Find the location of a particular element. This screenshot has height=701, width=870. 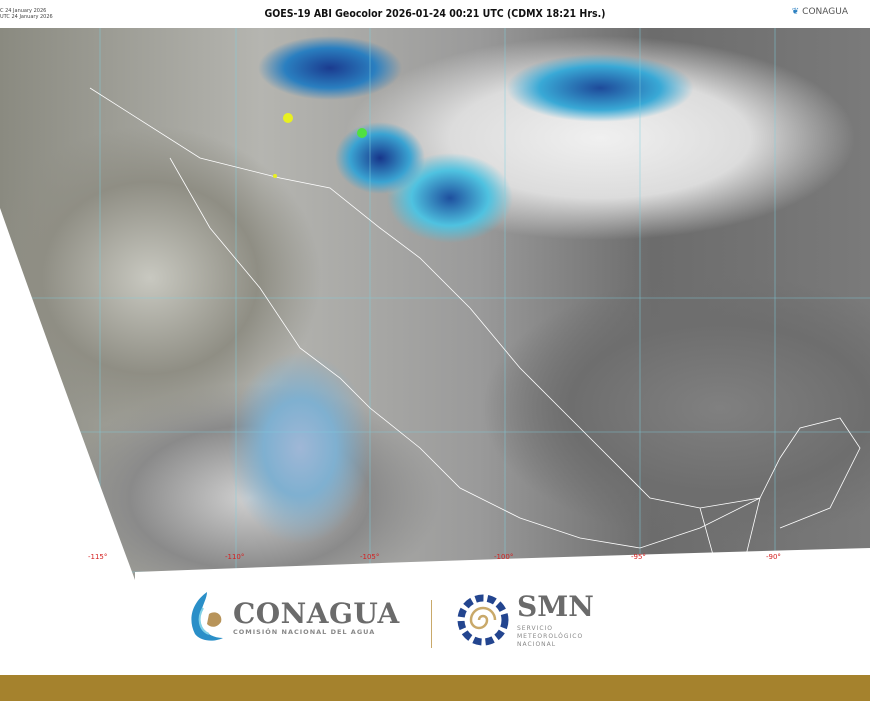

smn-logo: SMN SERVICIO METEOROLÓGICO NACIONAL is located at coordinates (524, 619).